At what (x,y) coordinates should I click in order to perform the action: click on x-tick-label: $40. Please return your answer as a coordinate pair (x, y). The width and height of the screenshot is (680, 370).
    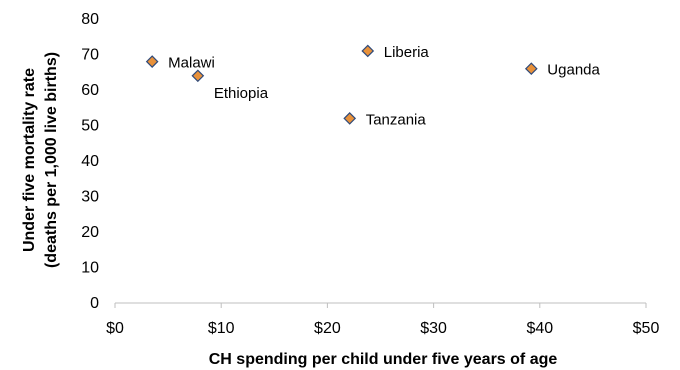
    Looking at the image, I should click on (539, 328).